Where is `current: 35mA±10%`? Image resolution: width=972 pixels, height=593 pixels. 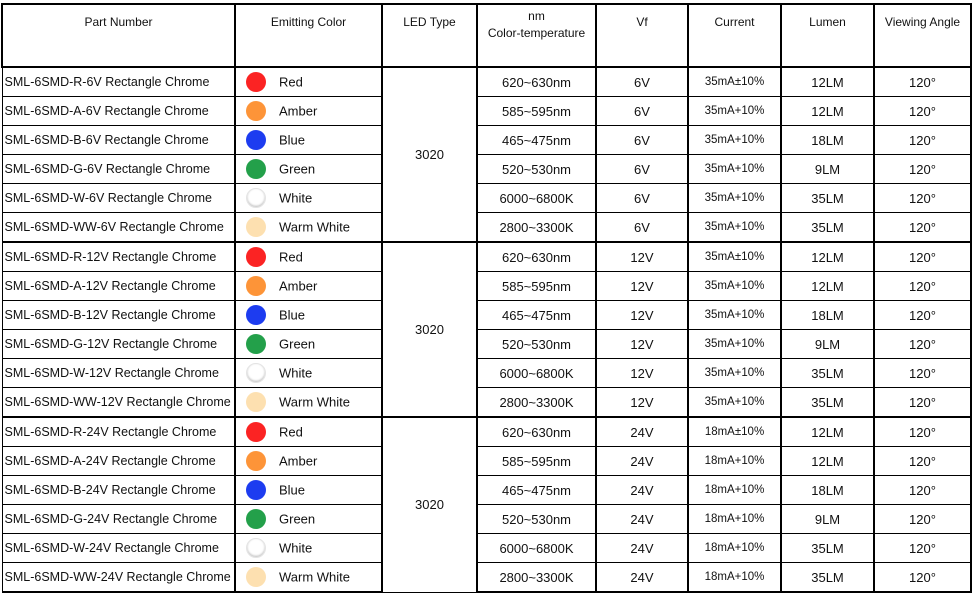 current: 35mA±10% is located at coordinates (734, 81).